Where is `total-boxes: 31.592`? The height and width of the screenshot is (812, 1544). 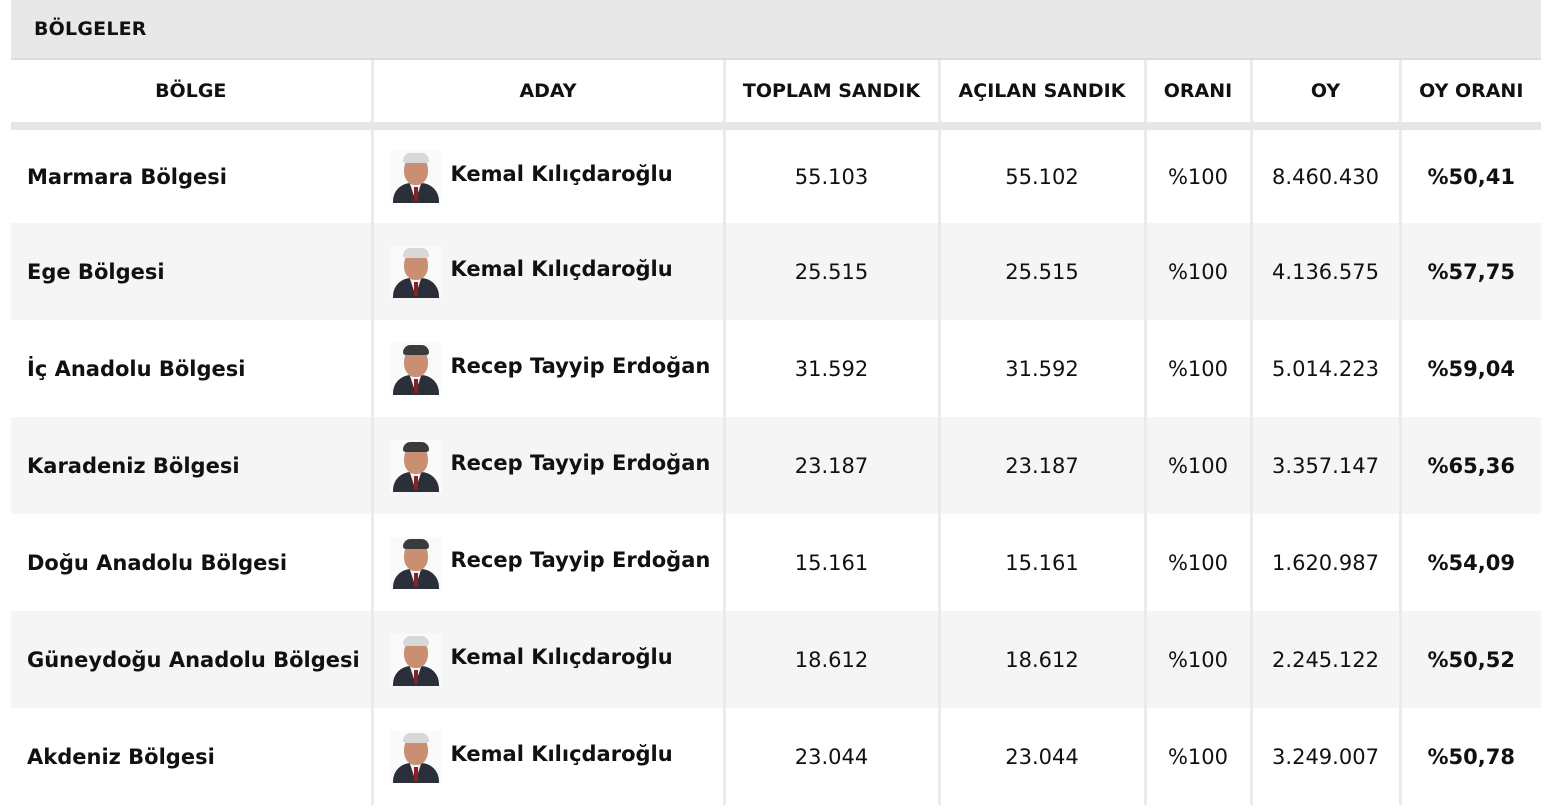
total-boxes: 31.592 is located at coordinates (832, 368).